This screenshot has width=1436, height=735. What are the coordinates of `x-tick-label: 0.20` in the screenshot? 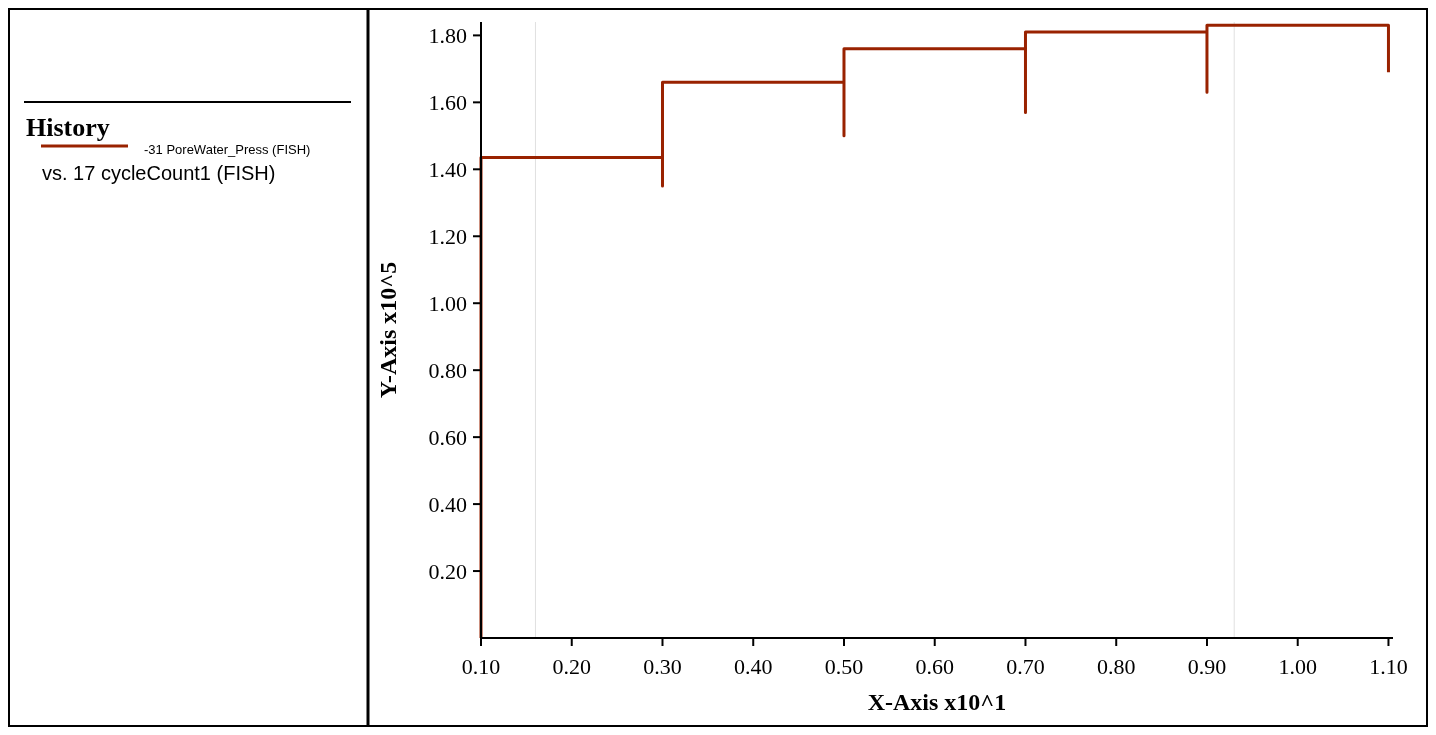 It's located at (571, 666).